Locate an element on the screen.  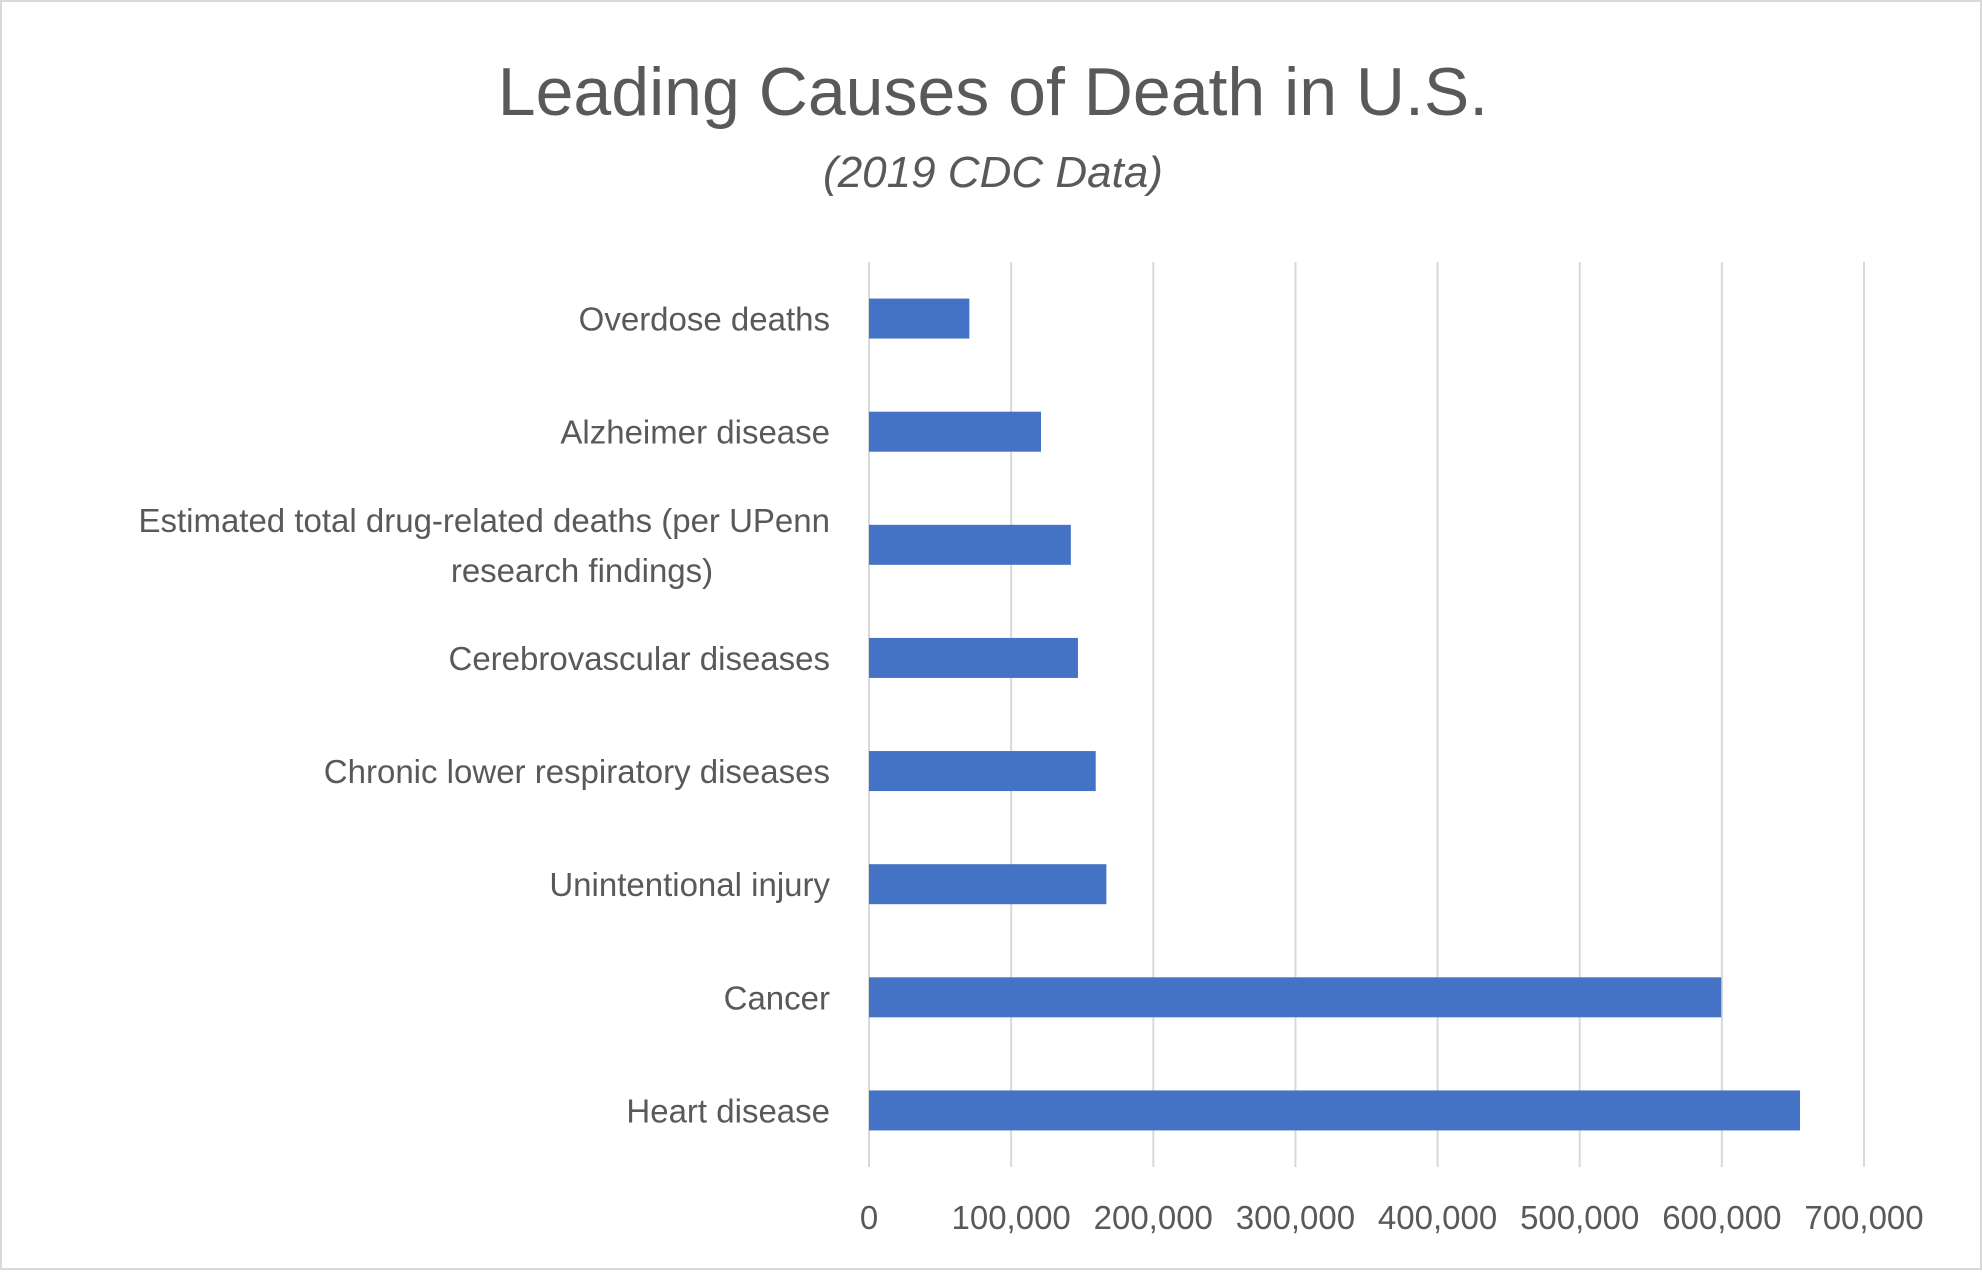
category-label: Cancer is located at coordinates (777, 997).